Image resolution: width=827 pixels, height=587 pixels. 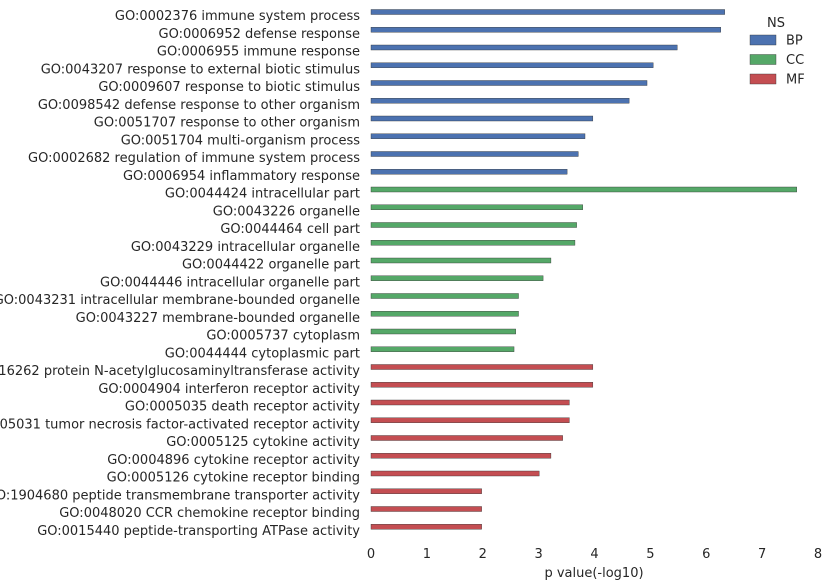 I want to click on x-tick-label-4: 4, so click(x=594, y=554).